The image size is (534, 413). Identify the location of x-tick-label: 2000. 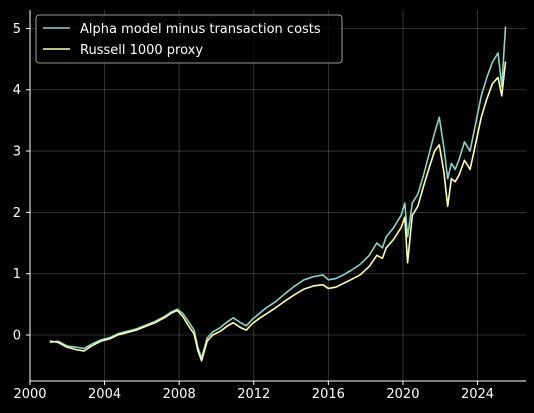
(29, 394).